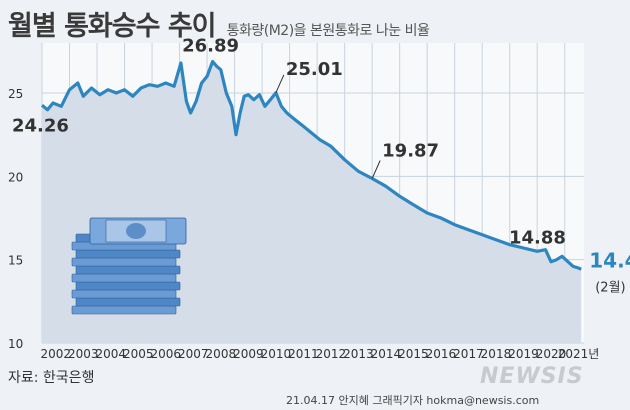  Describe the element at coordinates (410, 151) in the screenshot. I see `data-label: 19.87` at that location.